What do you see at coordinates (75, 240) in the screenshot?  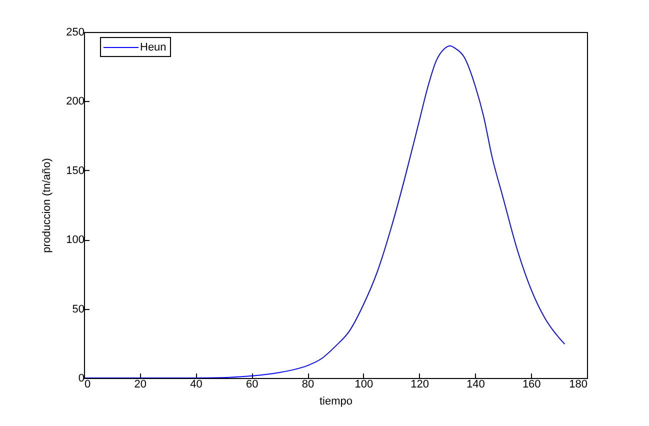 I see `y-tick-label: 100` at bounding box center [75, 240].